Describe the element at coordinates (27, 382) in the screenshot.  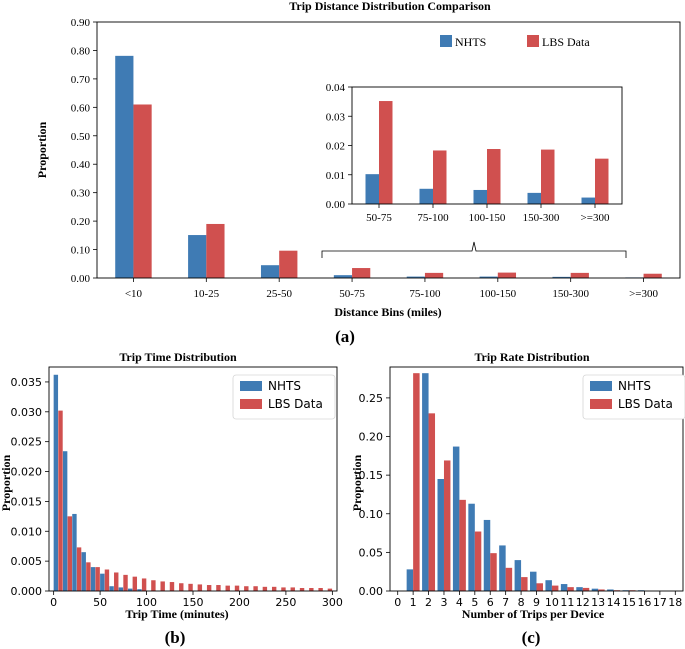
I see `b-ytick-label: 0.035` at that location.